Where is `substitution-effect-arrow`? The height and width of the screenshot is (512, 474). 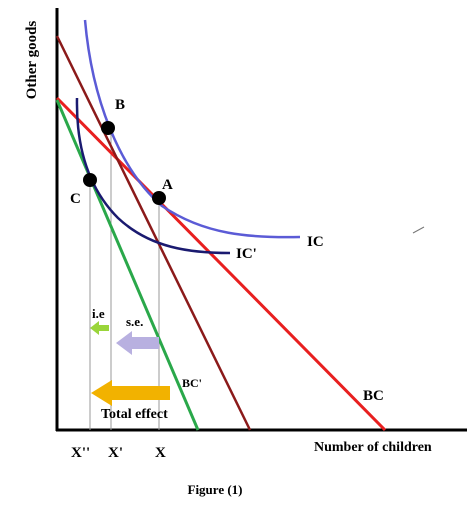
substitution-effect-arrow is located at coordinates (137, 343).